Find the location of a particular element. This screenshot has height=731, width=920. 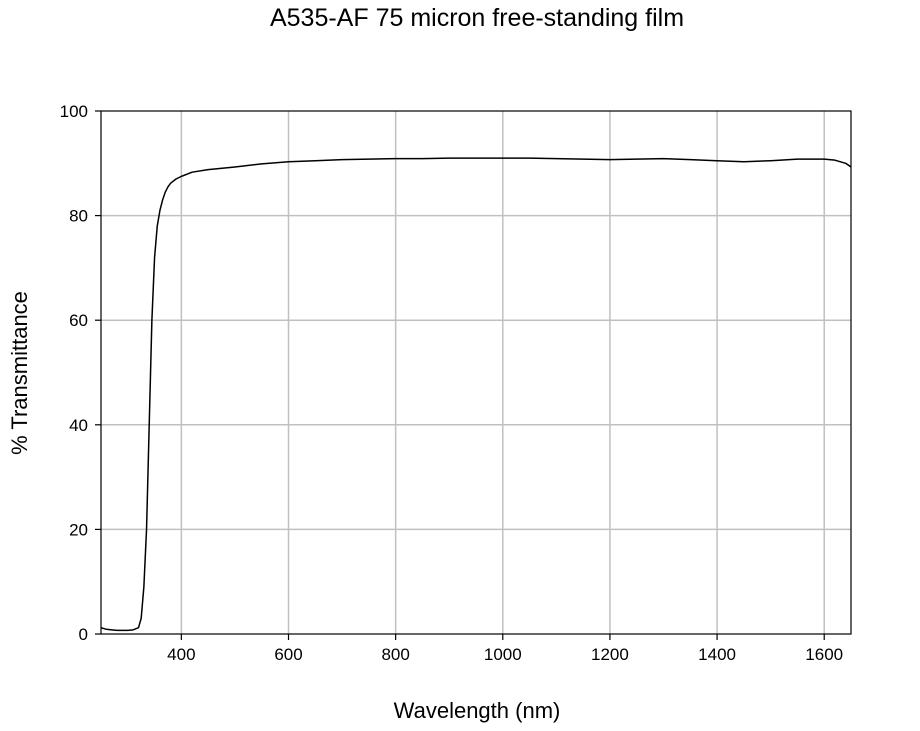

x-tick-label: 400 is located at coordinates (181, 654).